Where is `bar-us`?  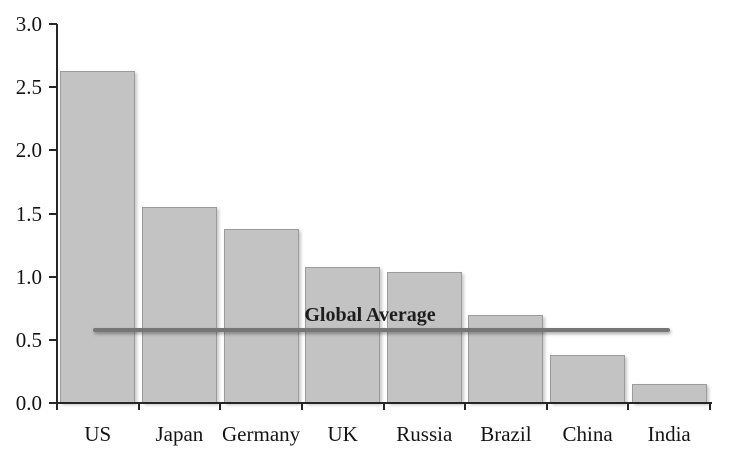 bar-us is located at coordinates (98, 236).